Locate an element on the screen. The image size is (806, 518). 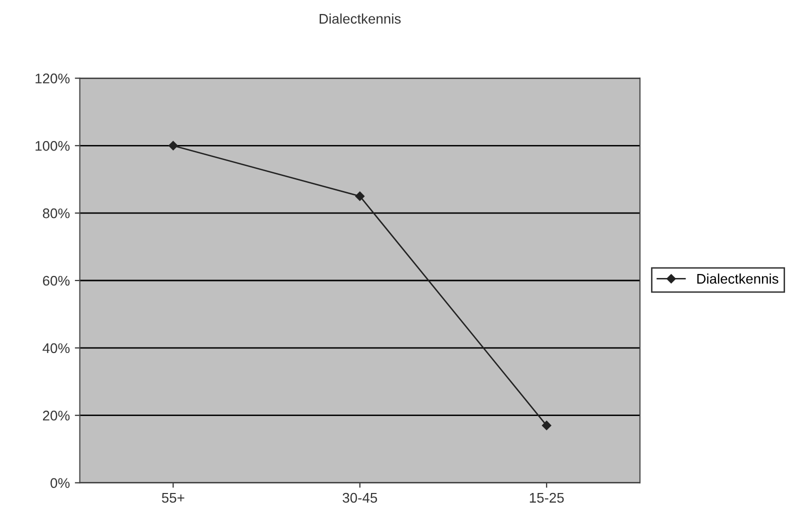
x-tick-label: 55+ is located at coordinates (173, 498).